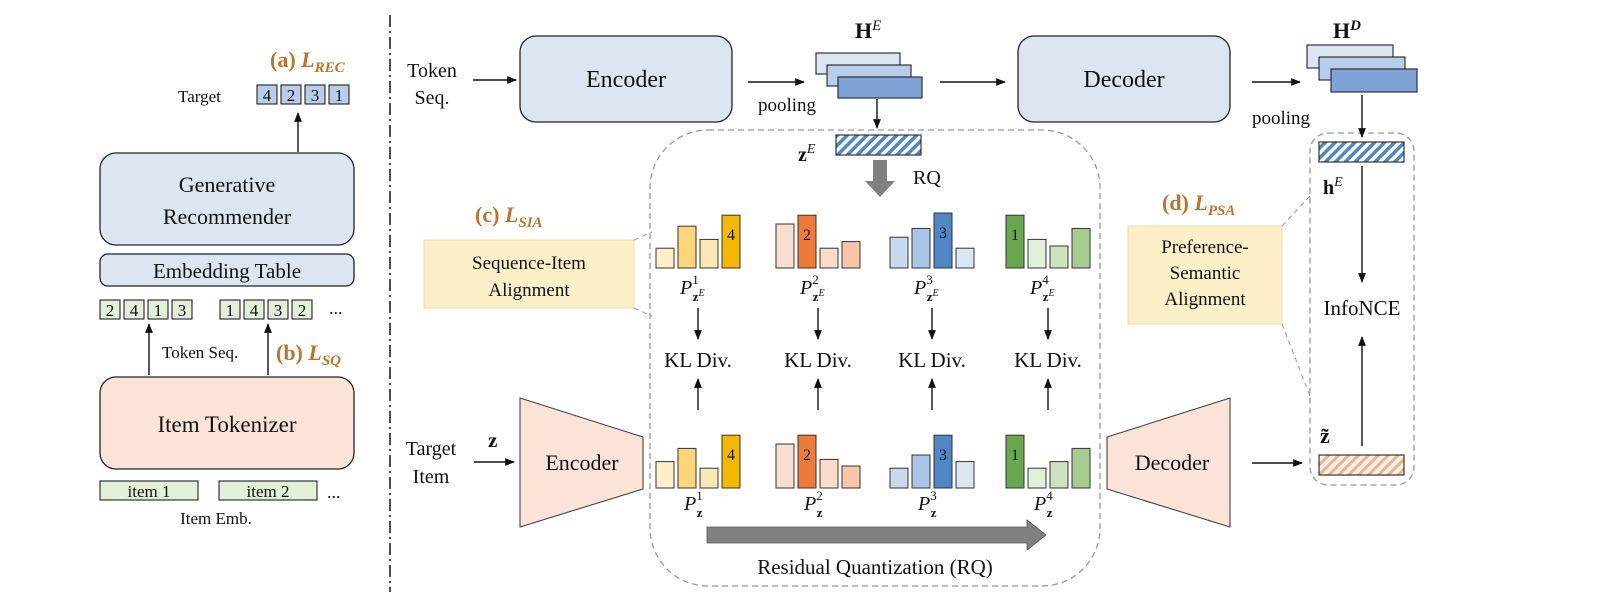  Describe the element at coordinates (643, 312) in the screenshot. I see `sia-leader-bottom` at that location.